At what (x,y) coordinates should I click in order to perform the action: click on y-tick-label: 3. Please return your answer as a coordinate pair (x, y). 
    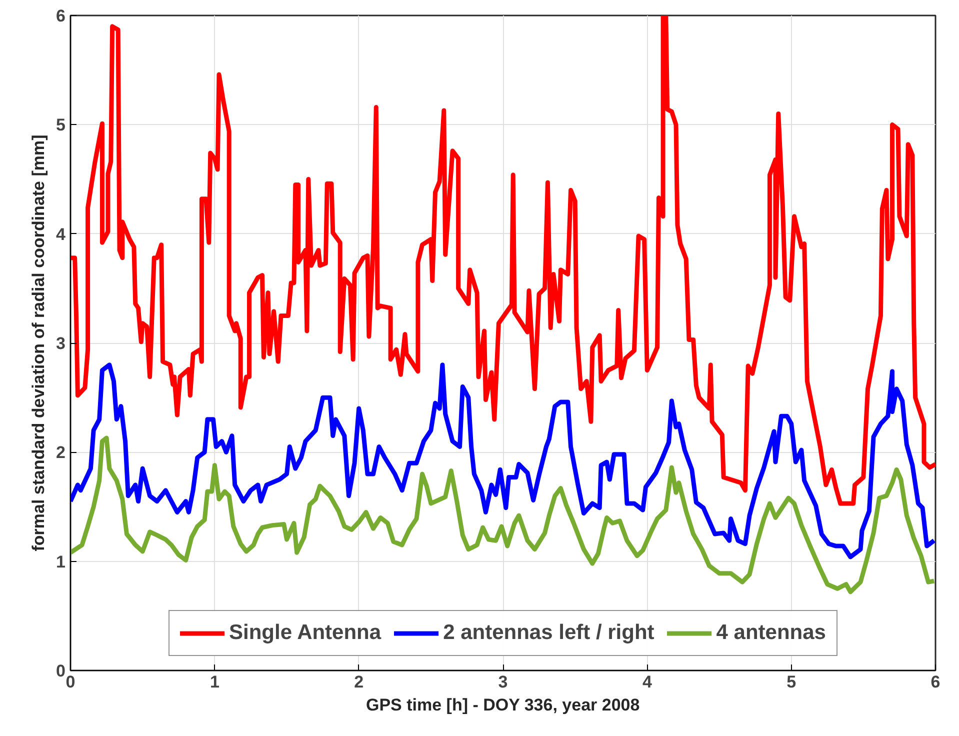
    Looking at the image, I should click on (61, 343).